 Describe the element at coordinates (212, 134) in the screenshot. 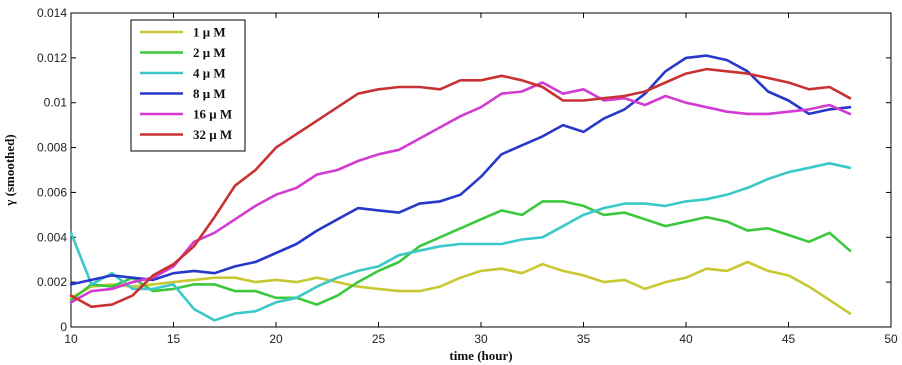

I see `legend-label: 32 μ M` at that location.